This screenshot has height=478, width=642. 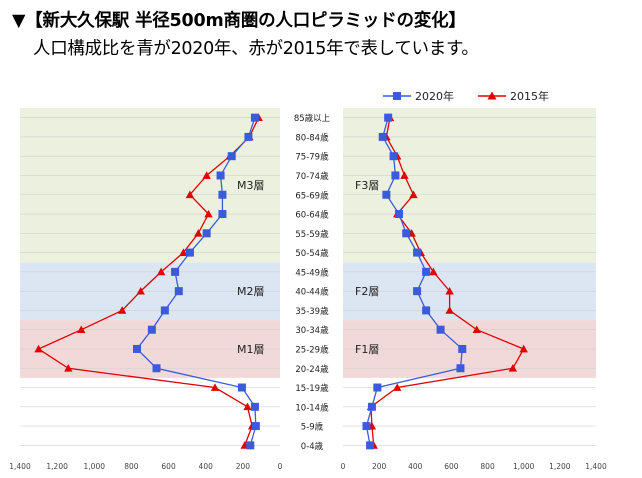 What do you see at coordinates (312, 118) in the screenshot?
I see `category-label: 85歳以上` at bounding box center [312, 118].